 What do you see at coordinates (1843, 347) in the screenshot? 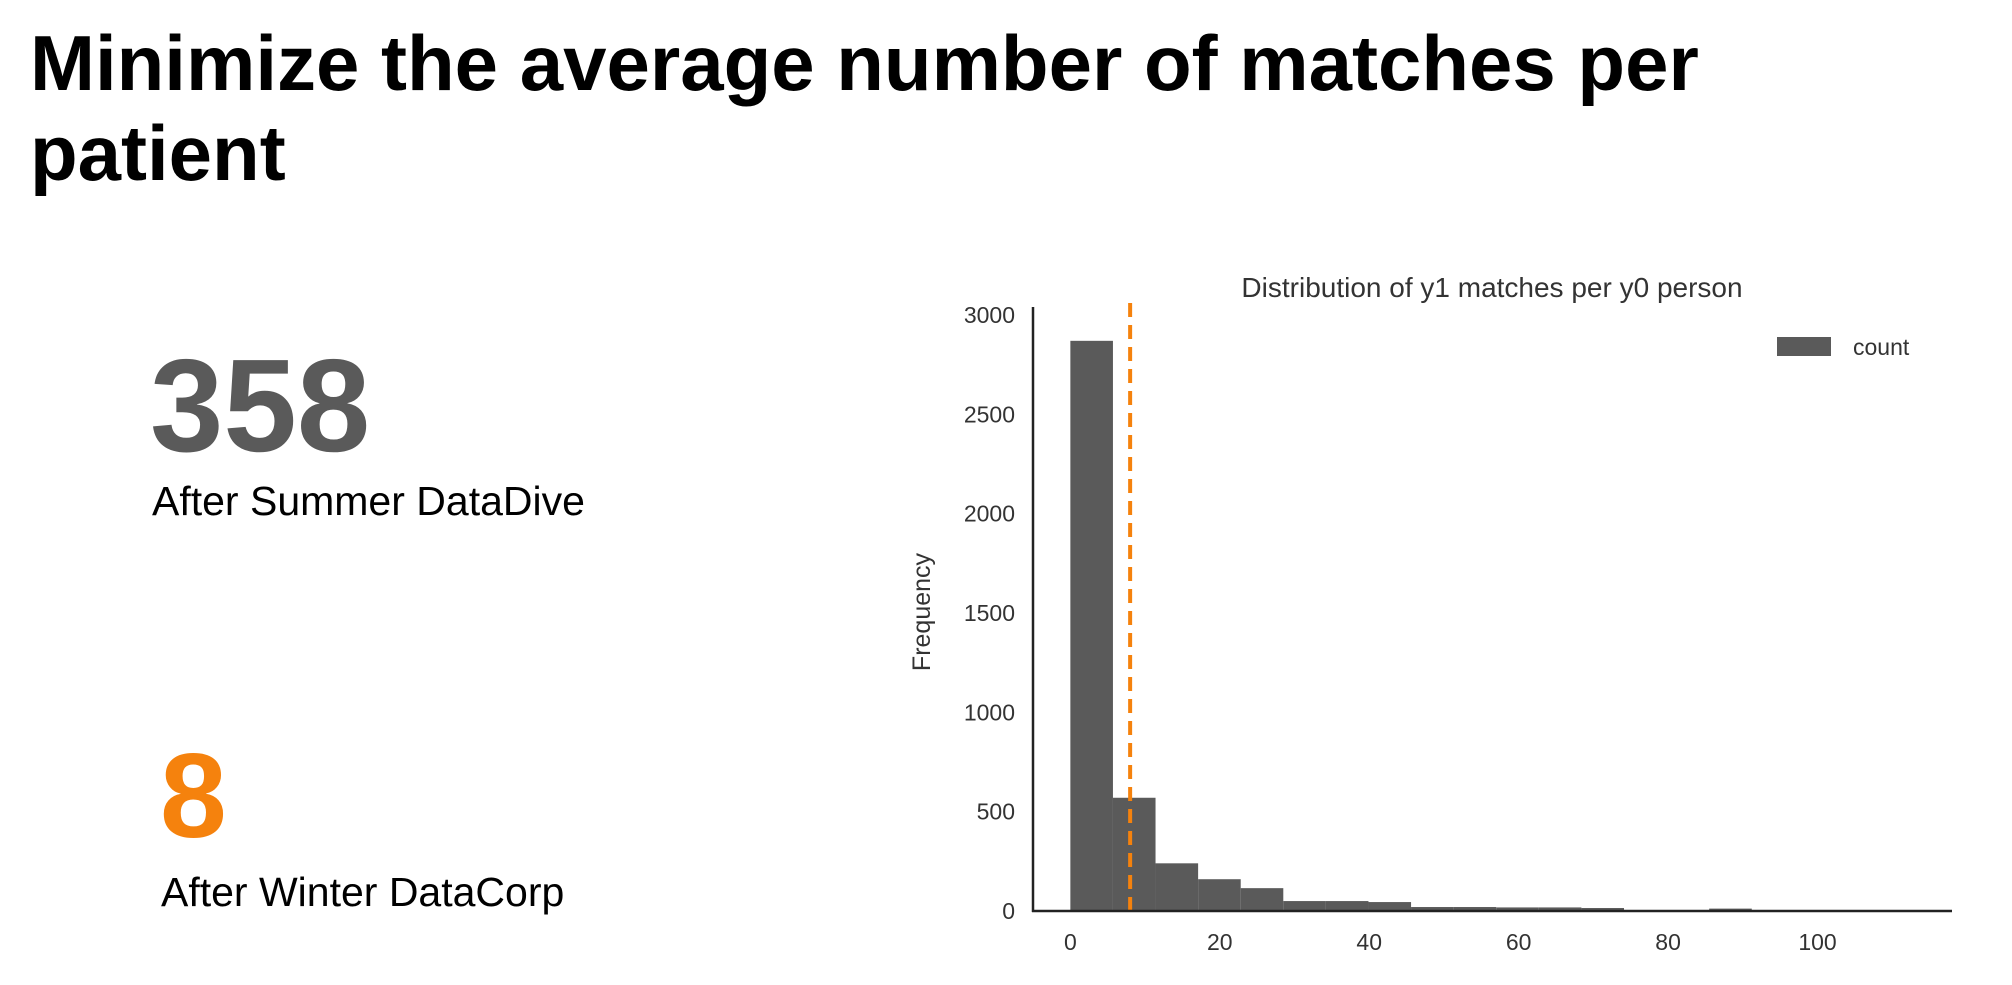
I see `chart-legend: count` at bounding box center [1843, 347].